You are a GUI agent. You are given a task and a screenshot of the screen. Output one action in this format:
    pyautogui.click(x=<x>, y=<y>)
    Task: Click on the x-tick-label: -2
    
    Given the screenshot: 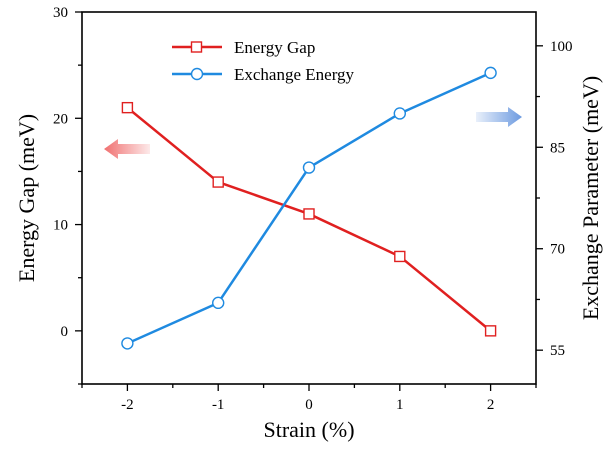 What is the action you would take?
    pyautogui.click(x=127, y=405)
    